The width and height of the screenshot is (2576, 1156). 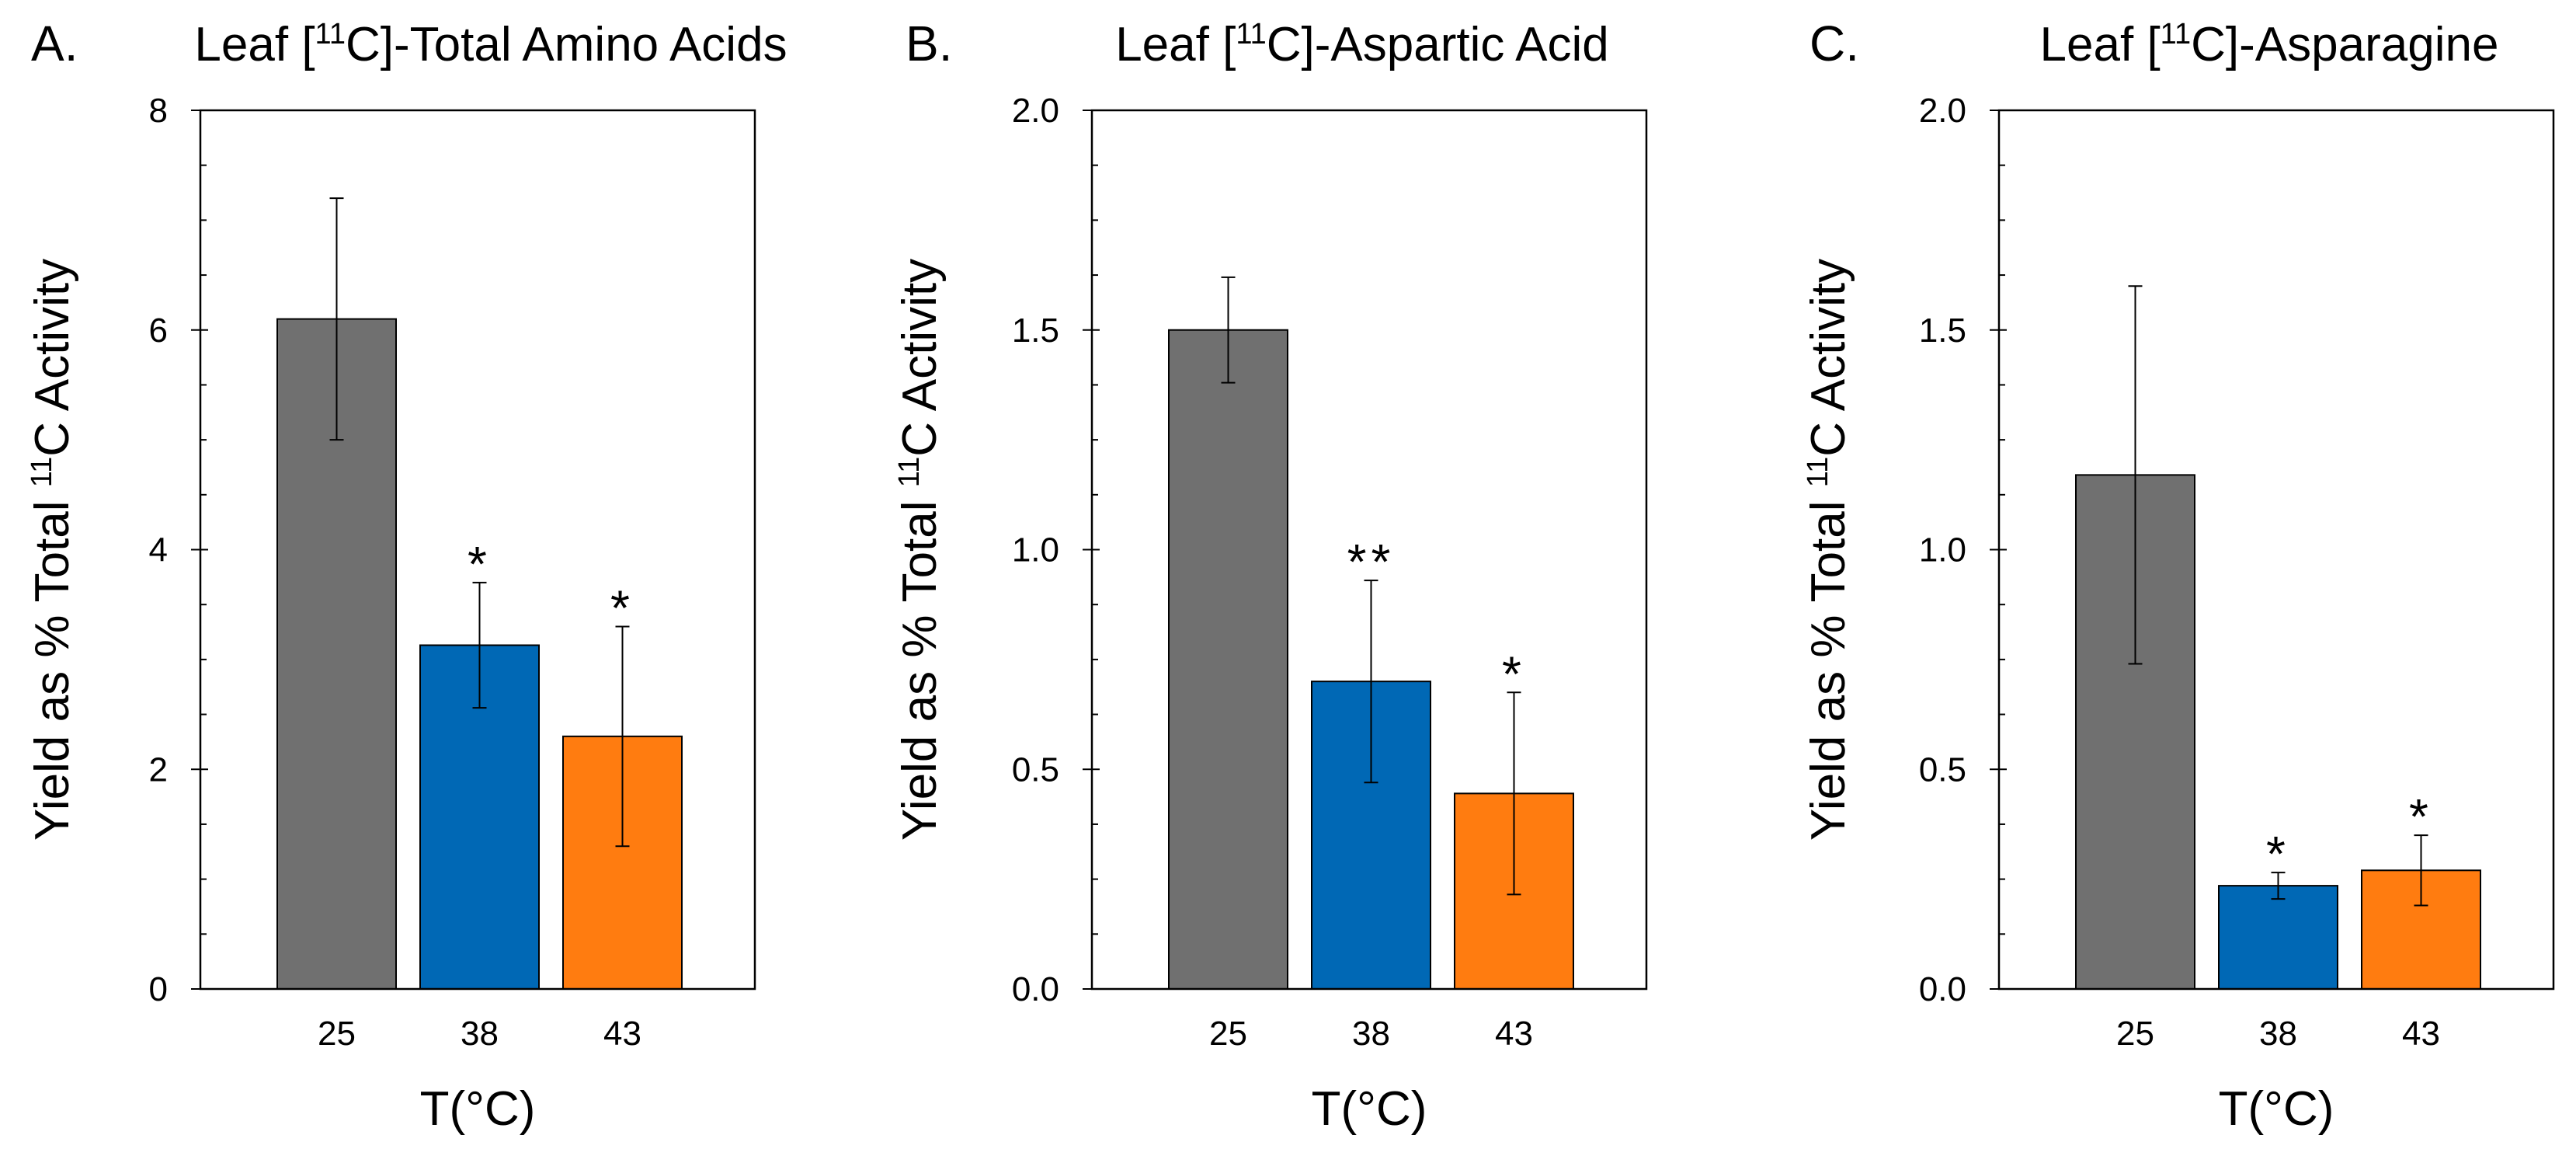 I want to click on chart-title: Leaf [11C]-Aspartic Acid, so click(x=1362, y=44).